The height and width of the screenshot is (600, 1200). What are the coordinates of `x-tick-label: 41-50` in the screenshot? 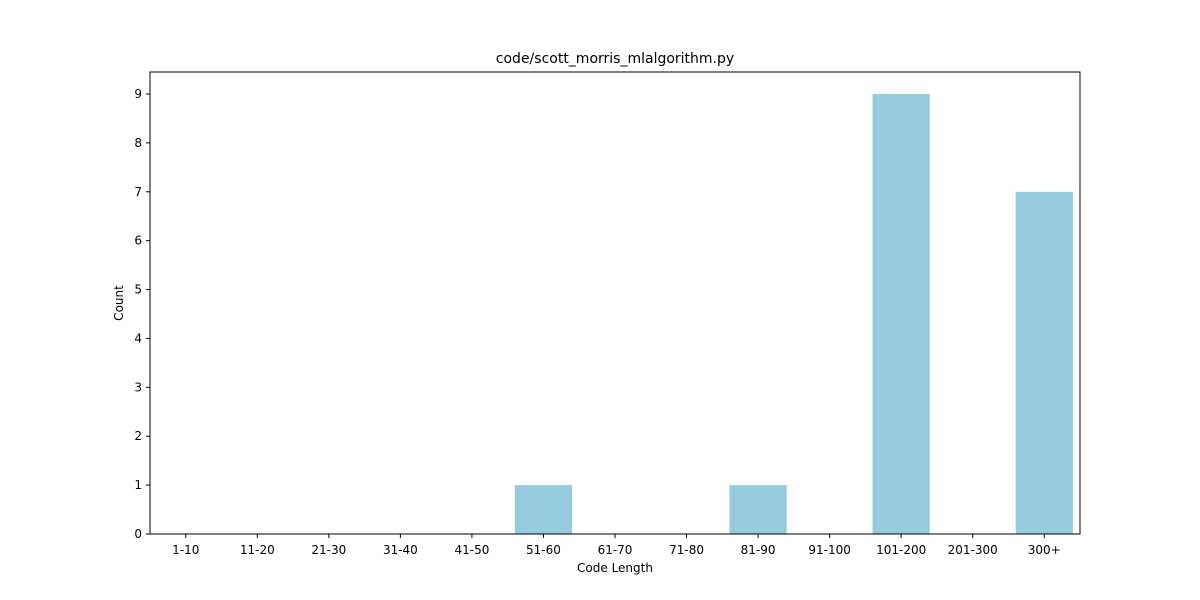 It's located at (471, 550).